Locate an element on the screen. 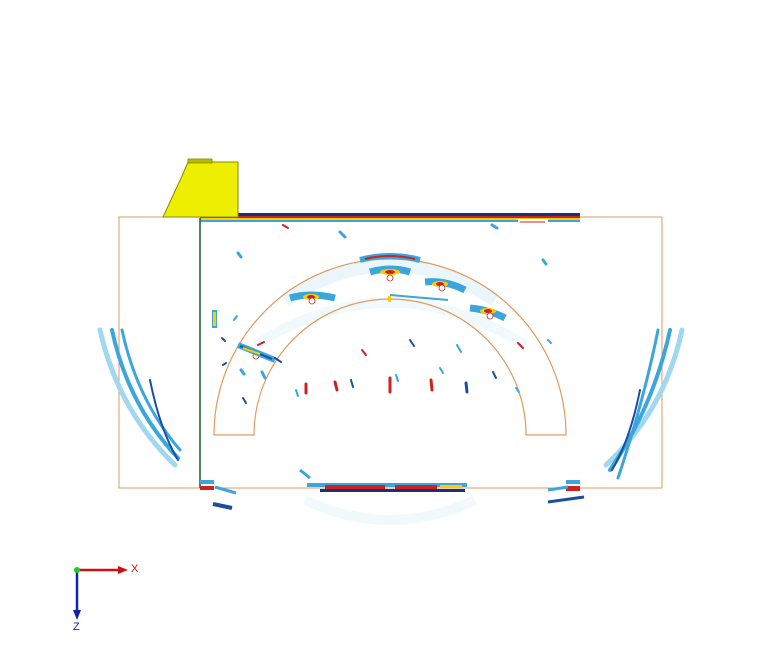 Image resolution: width=781 pixels, height=649 pixels. weak-echo-field is located at coordinates (390, 391).